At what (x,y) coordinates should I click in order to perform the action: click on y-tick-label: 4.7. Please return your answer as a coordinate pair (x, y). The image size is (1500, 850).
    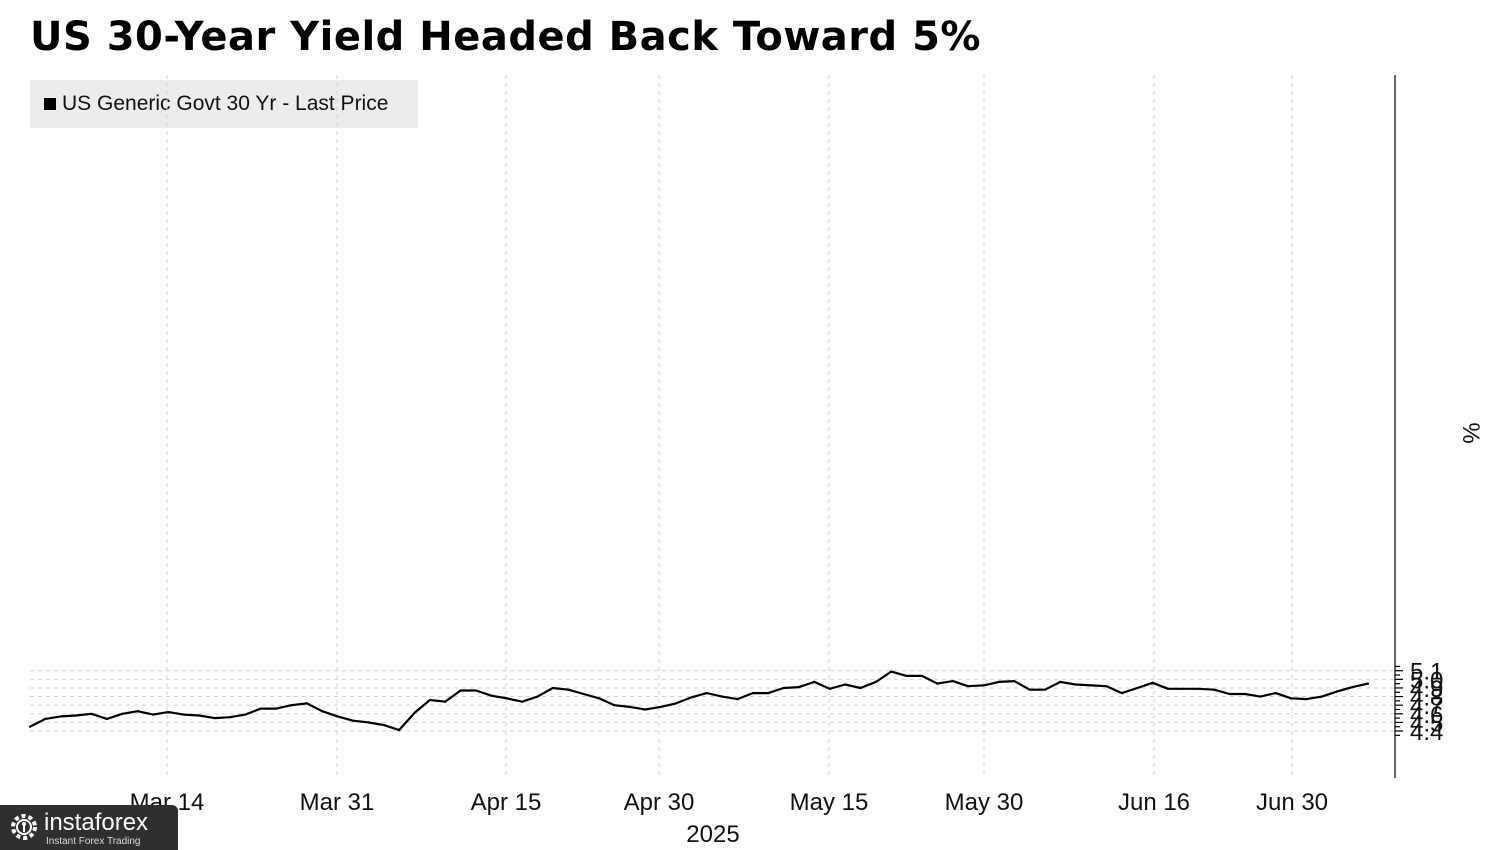
    Looking at the image, I should click on (1426, 706).